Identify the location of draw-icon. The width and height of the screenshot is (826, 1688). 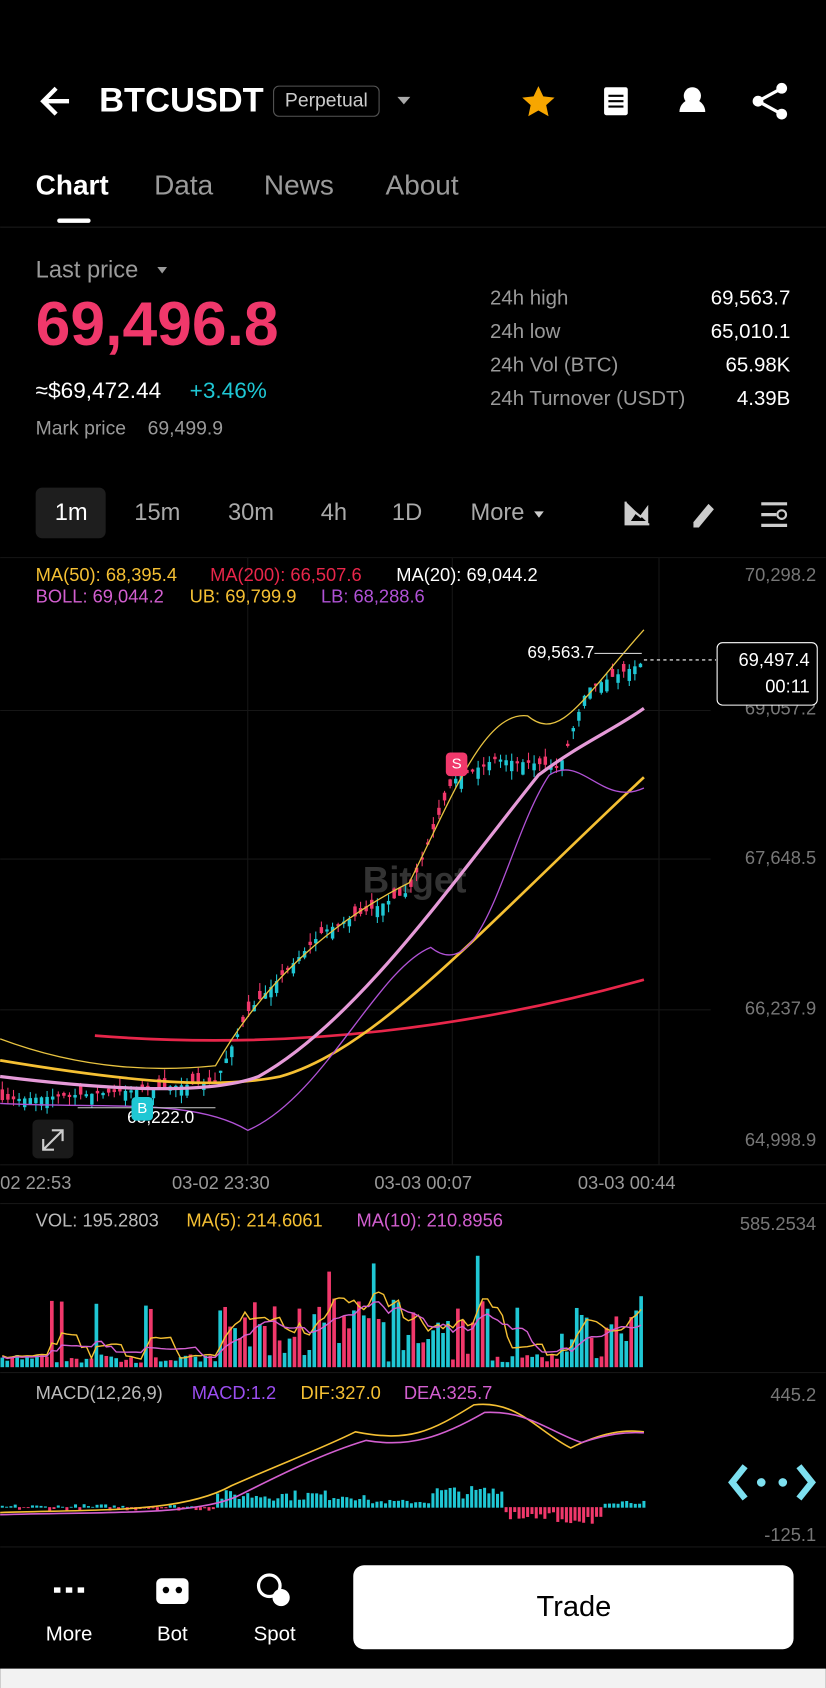
(703, 515).